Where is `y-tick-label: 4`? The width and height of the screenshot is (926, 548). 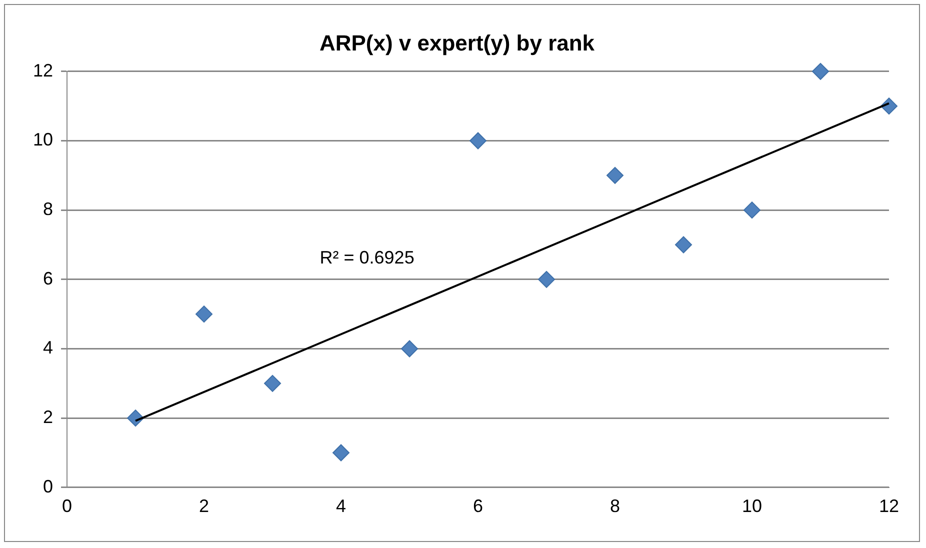
y-tick-label: 4 is located at coordinates (48, 348).